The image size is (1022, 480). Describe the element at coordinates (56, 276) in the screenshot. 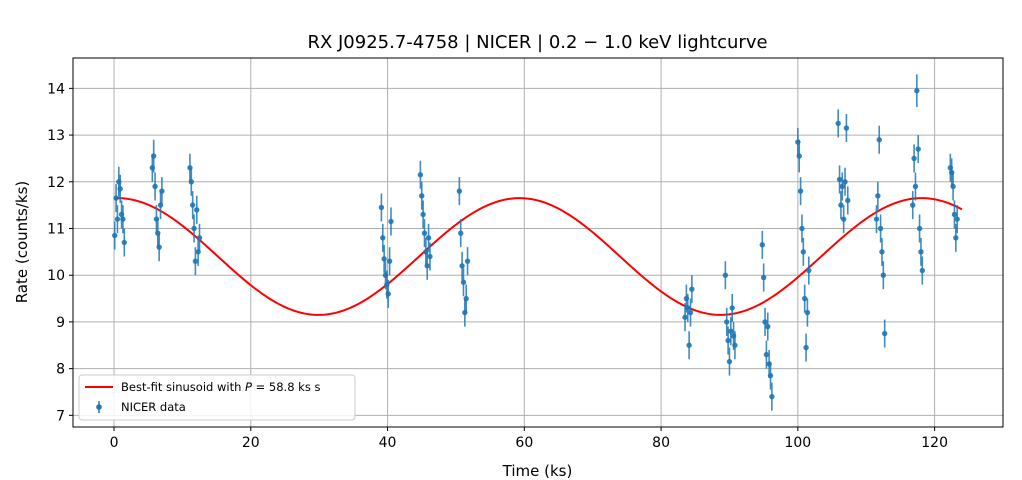

I see `y-tick-label: 10` at that location.